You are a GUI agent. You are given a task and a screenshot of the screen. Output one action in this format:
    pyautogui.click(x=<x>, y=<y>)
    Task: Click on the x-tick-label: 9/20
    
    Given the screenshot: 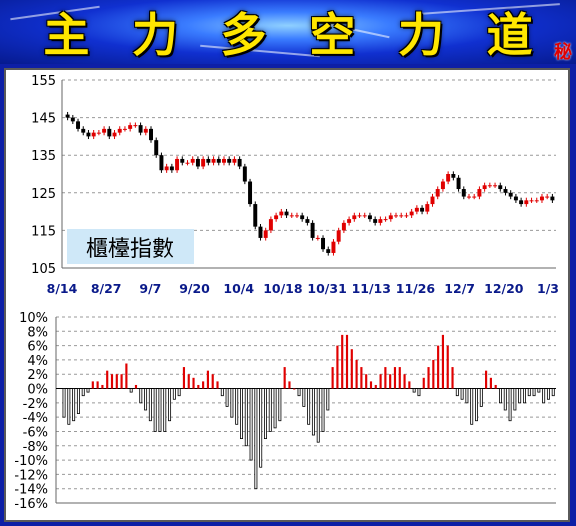 What is the action you would take?
    pyautogui.click(x=194, y=288)
    